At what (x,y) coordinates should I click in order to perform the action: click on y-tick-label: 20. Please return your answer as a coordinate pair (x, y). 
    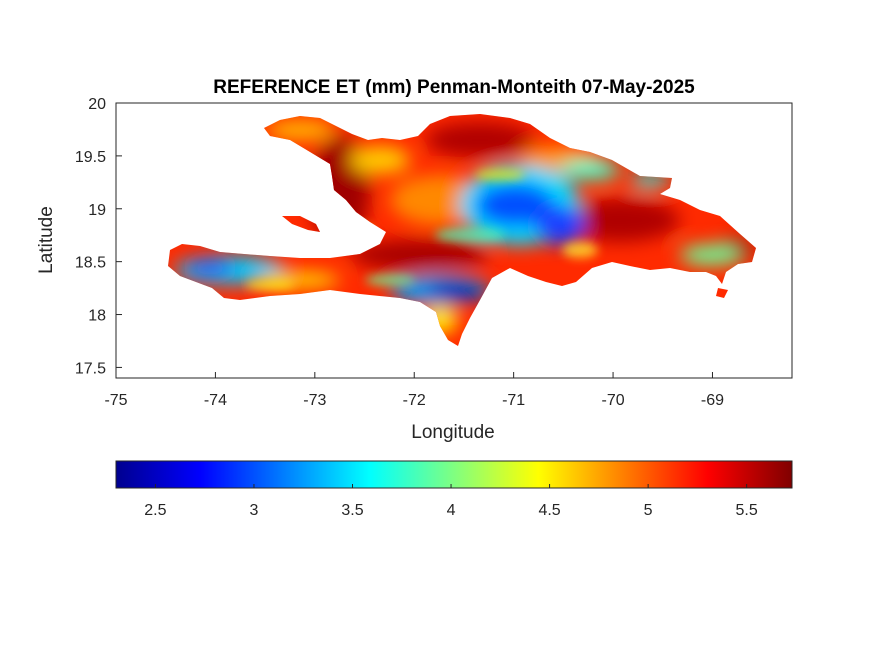
    Looking at the image, I should click on (97, 104).